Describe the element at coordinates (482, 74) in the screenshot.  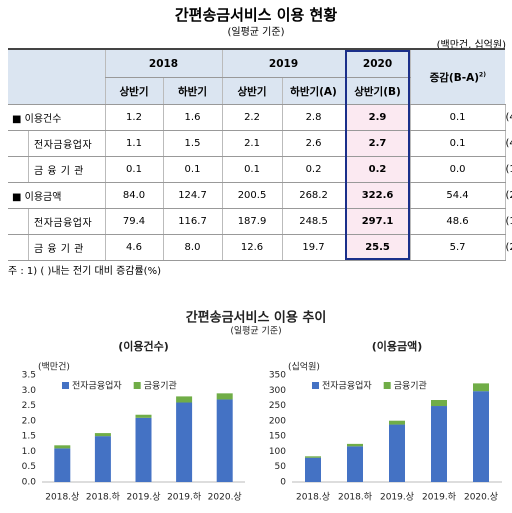
I see `footnote-mark: 2)` at that location.